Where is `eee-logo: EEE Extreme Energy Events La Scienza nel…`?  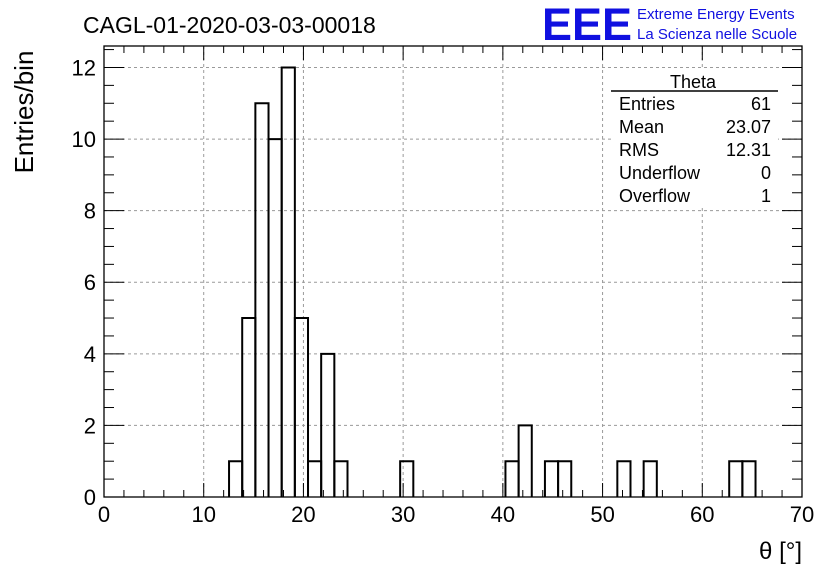
eee-logo: EEE Extreme Energy Events La Scienza nel… is located at coordinates (669, 25).